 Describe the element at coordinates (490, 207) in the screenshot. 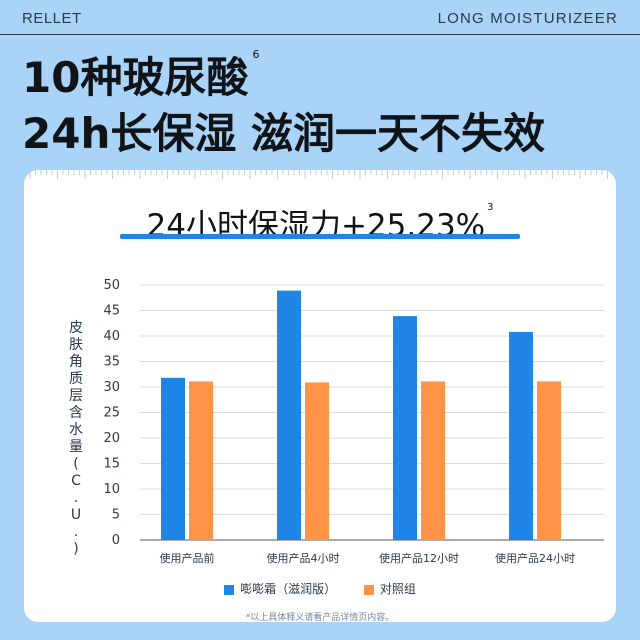

I see `subheadline-footnote-mark: 3` at that location.